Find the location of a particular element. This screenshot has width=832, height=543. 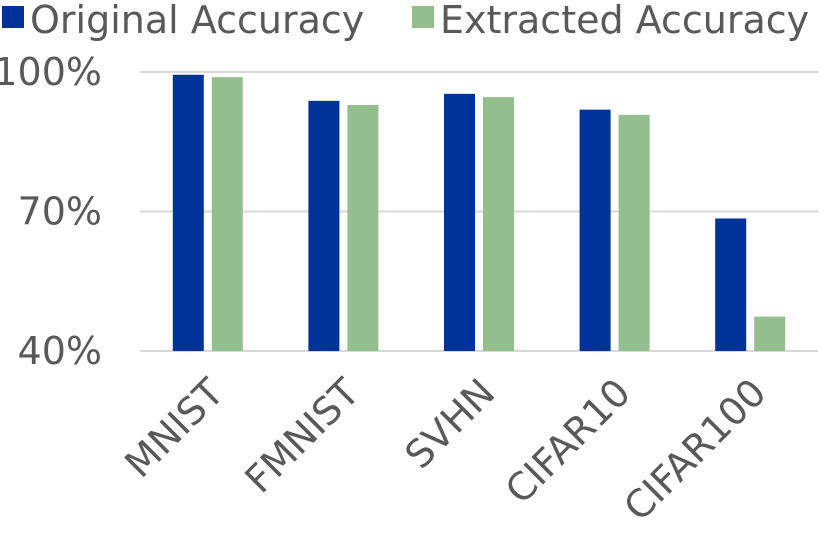

bar-original-accuracy-cifar10 is located at coordinates (595, 230).